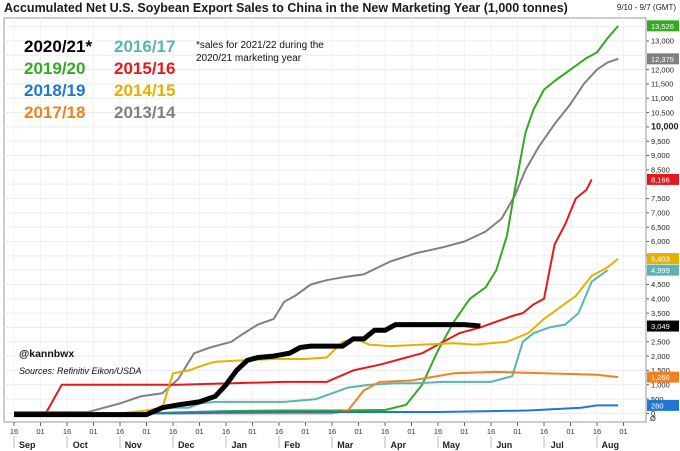 Image resolution: width=680 pixels, height=451 pixels. What do you see at coordinates (660, 313) in the screenshot?
I see `y-tick-label: 3,500` at bounding box center [660, 313].